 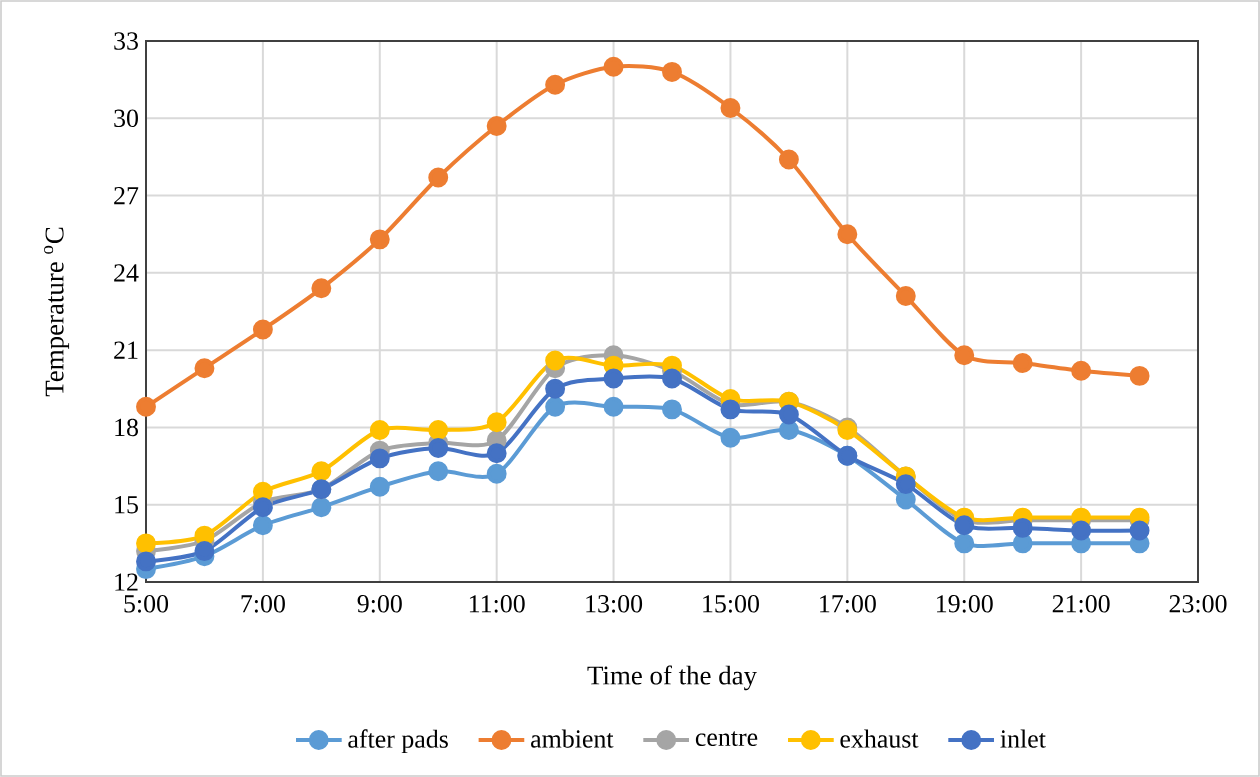 I want to click on legend-label: after pads, so click(x=398, y=741).